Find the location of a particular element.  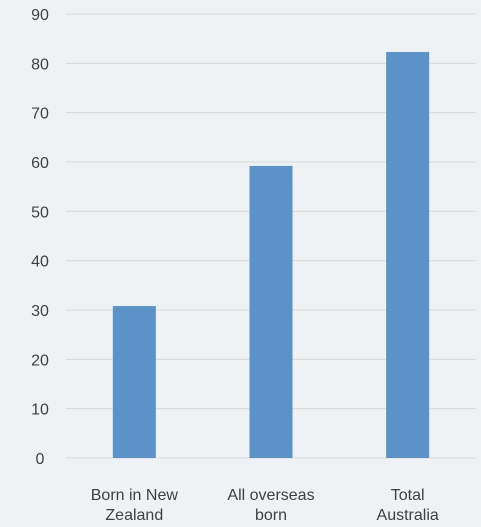

y-tick-label: 30 is located at coordinates (40, 311).